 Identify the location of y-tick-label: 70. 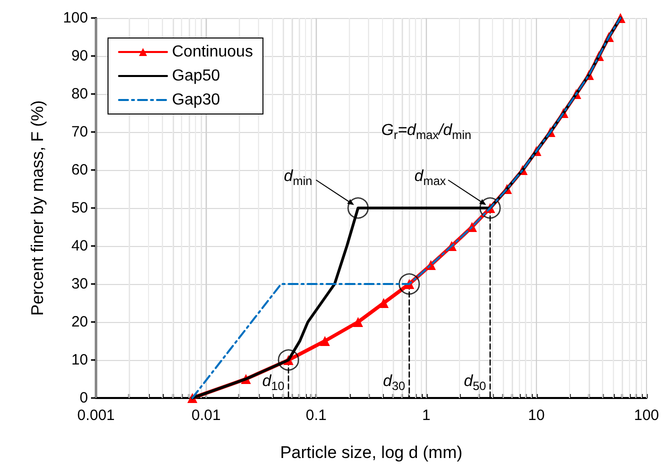
(79, 132).